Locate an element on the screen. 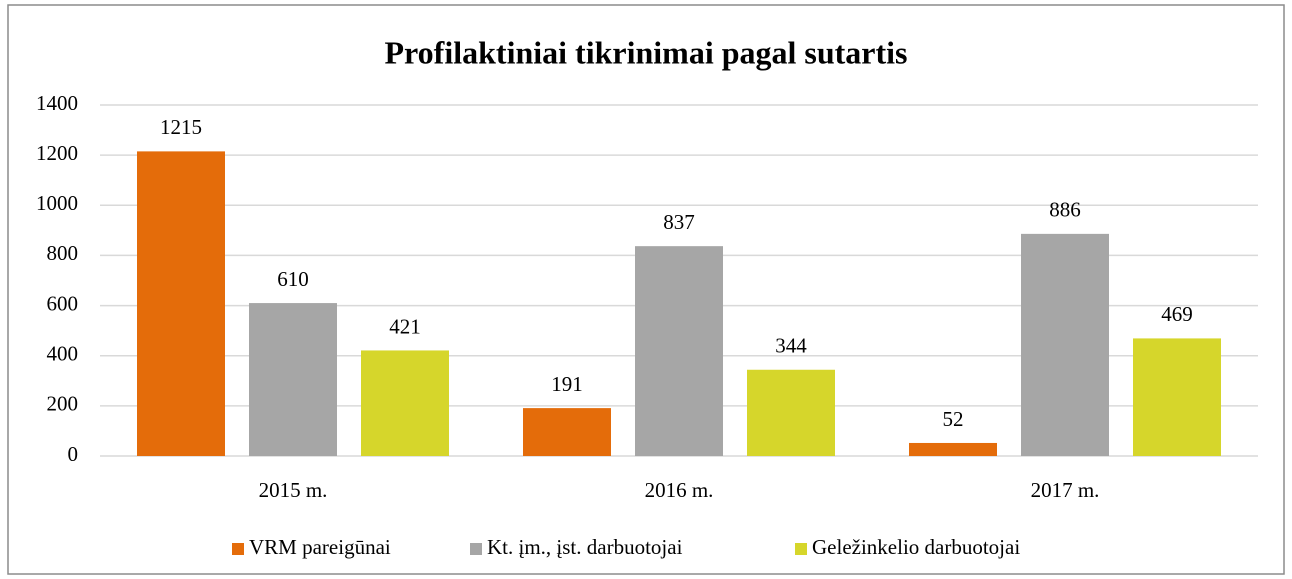 The image size is (1292, 579). value-label: 1215 is located at coordinates (181, 127).